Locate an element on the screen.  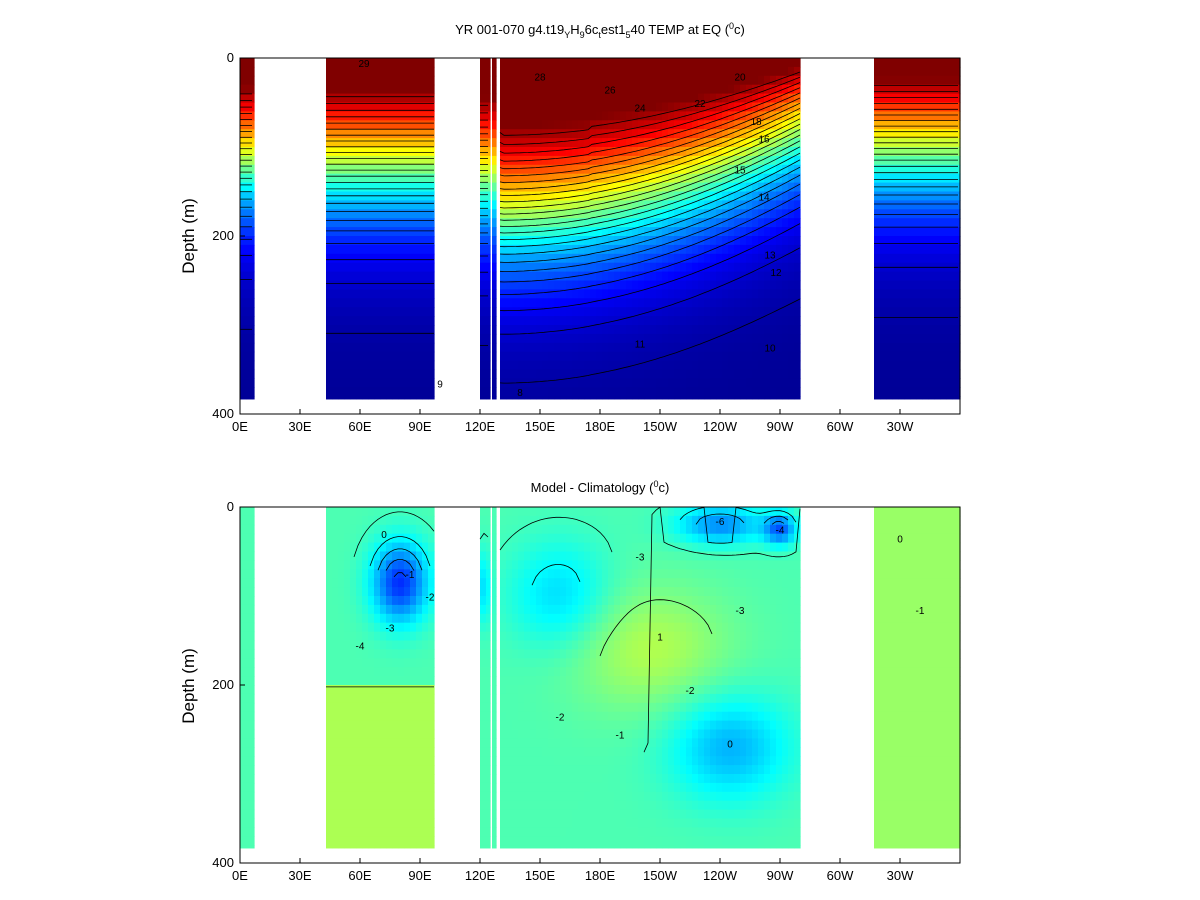
contour-line is located at coordinates (650, 143).